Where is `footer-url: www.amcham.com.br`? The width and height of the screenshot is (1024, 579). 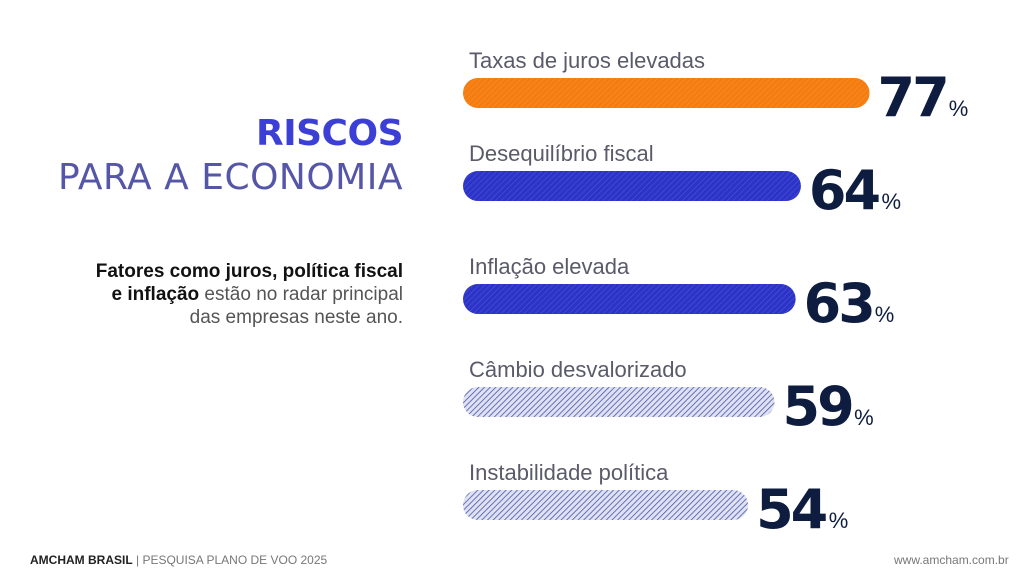
footer-url: www.amcham.com.br is located at coordinates (951, 560).